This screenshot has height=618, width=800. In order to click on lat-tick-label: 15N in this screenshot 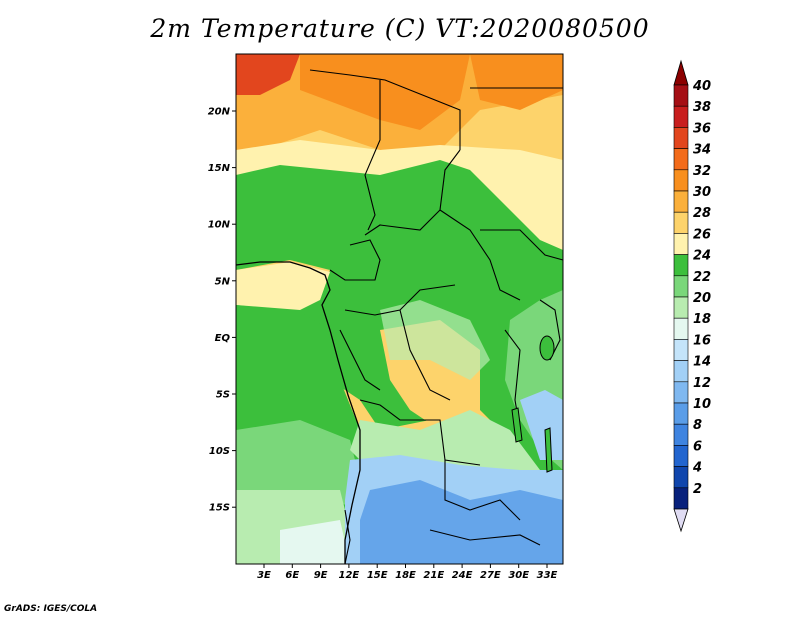, I will do `click(219, 168)`.